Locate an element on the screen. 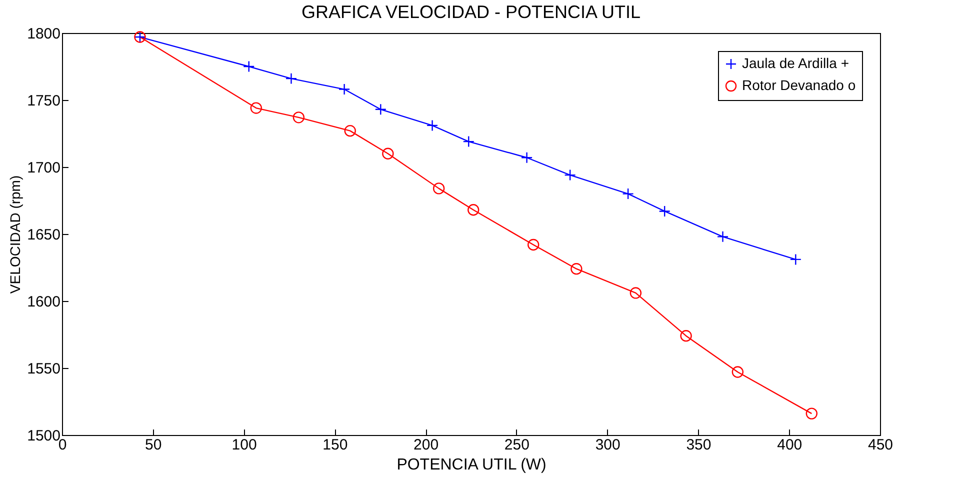 The image size is (955, 482). x-tick-label: 200 is located at coordinates (426, 445).